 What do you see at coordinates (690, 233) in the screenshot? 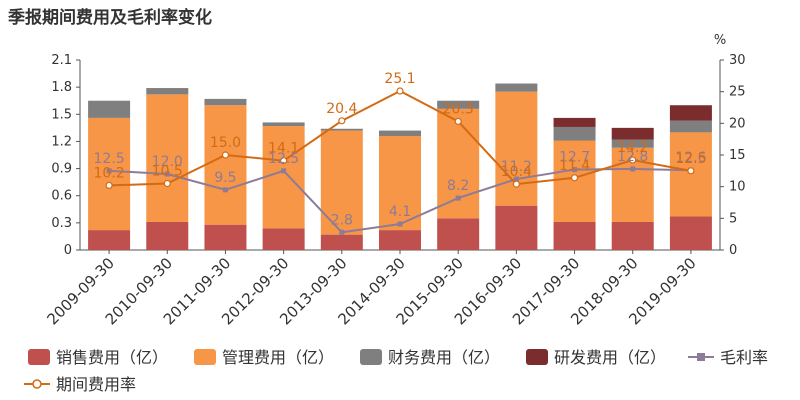
I see `bar-10-销售费用（亿）` at bounding box center [690, 233].